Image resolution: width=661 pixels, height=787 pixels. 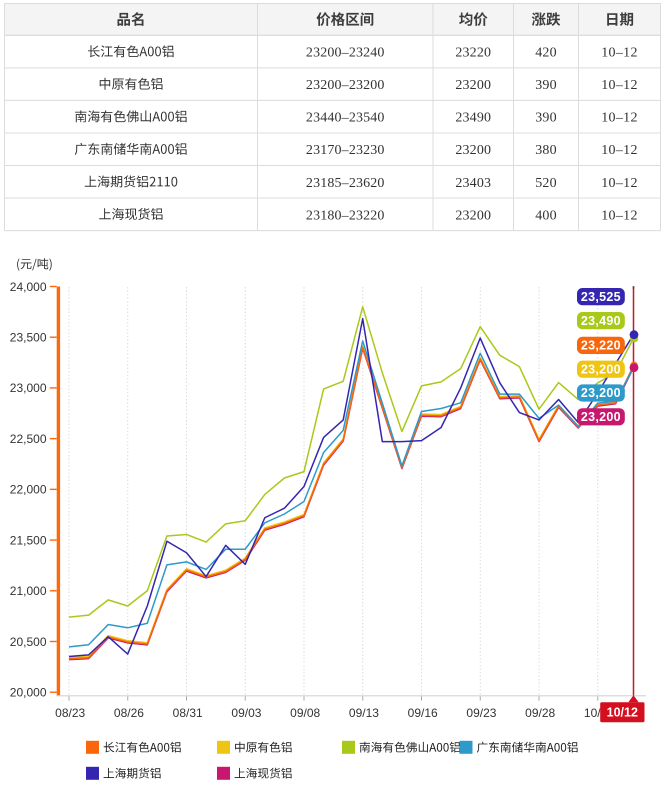 What do you see at coordinates (364, 713) in the screenshot?
I see `svg-text: 09/13` at bounding box center [364, 713].